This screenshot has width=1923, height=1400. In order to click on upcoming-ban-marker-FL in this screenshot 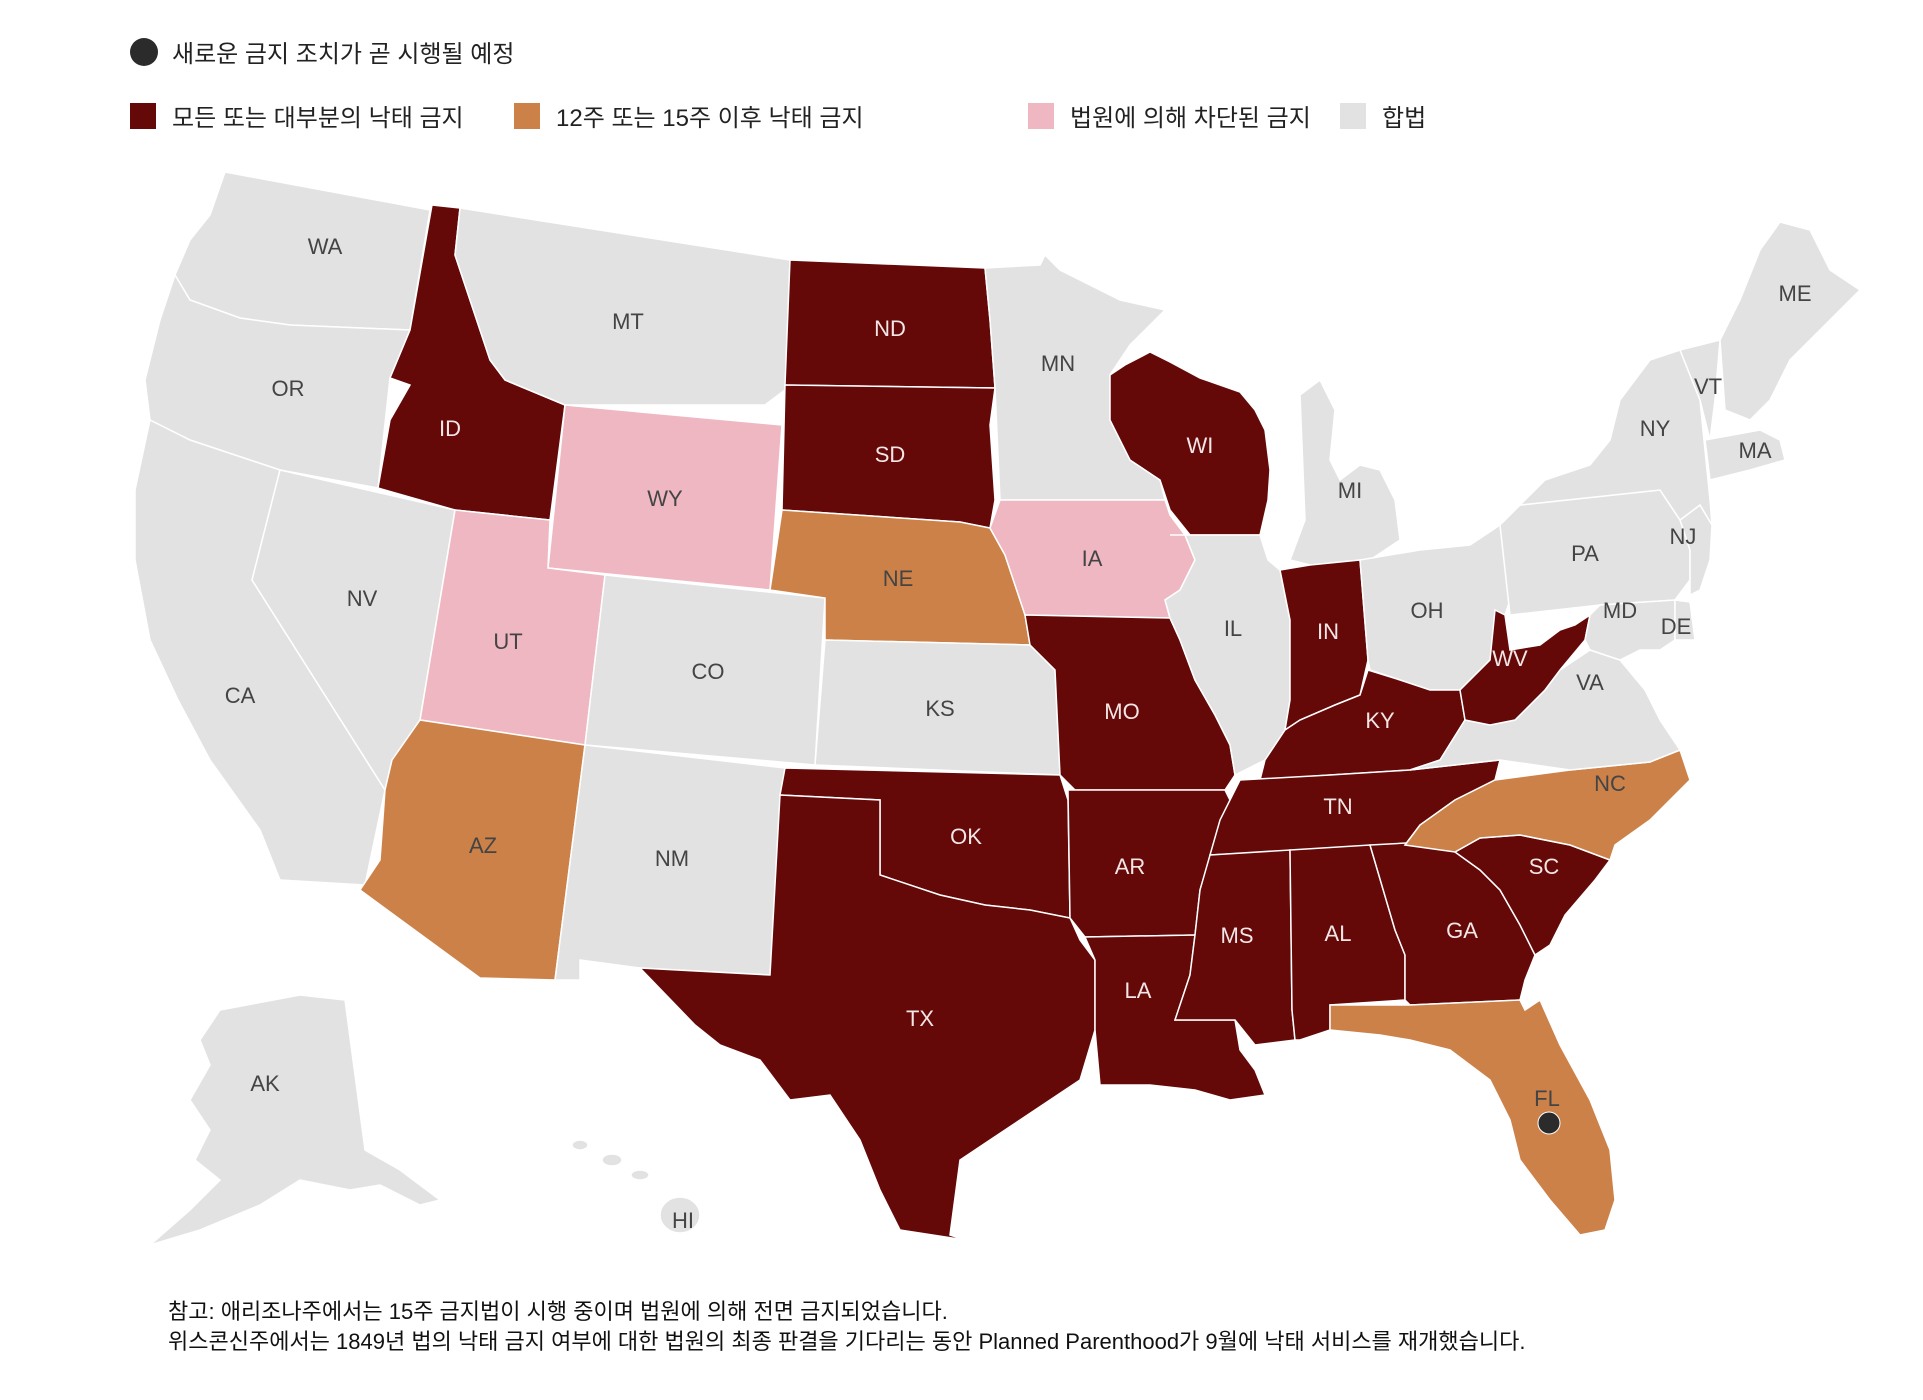, I will do `click(1549, 1123)`.